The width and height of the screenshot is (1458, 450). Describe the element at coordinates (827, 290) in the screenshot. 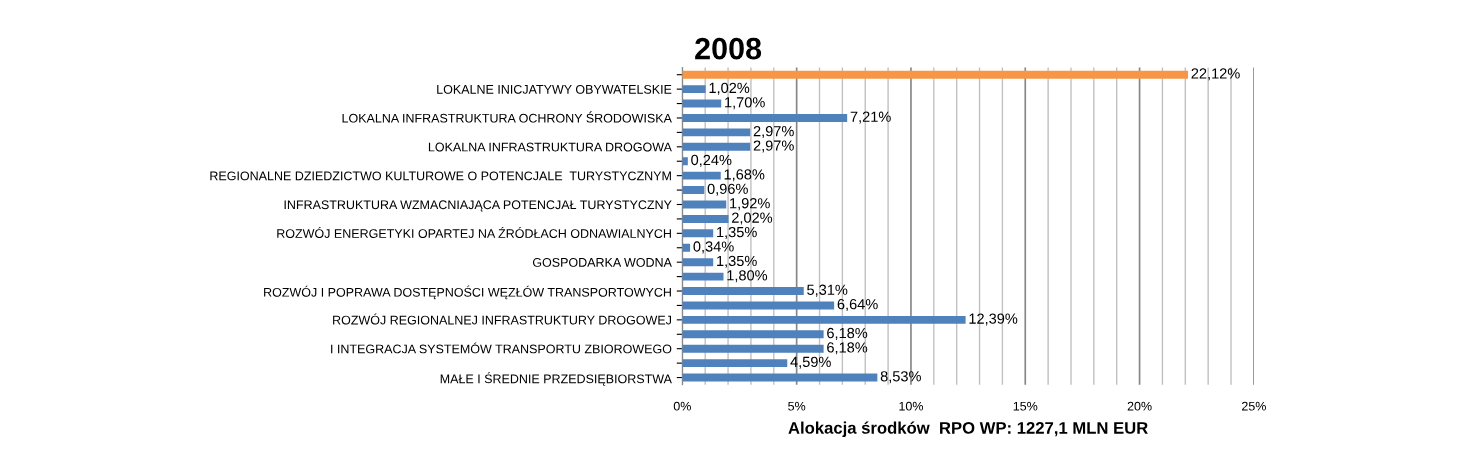

I see `data-label: 5,31%` at that location.